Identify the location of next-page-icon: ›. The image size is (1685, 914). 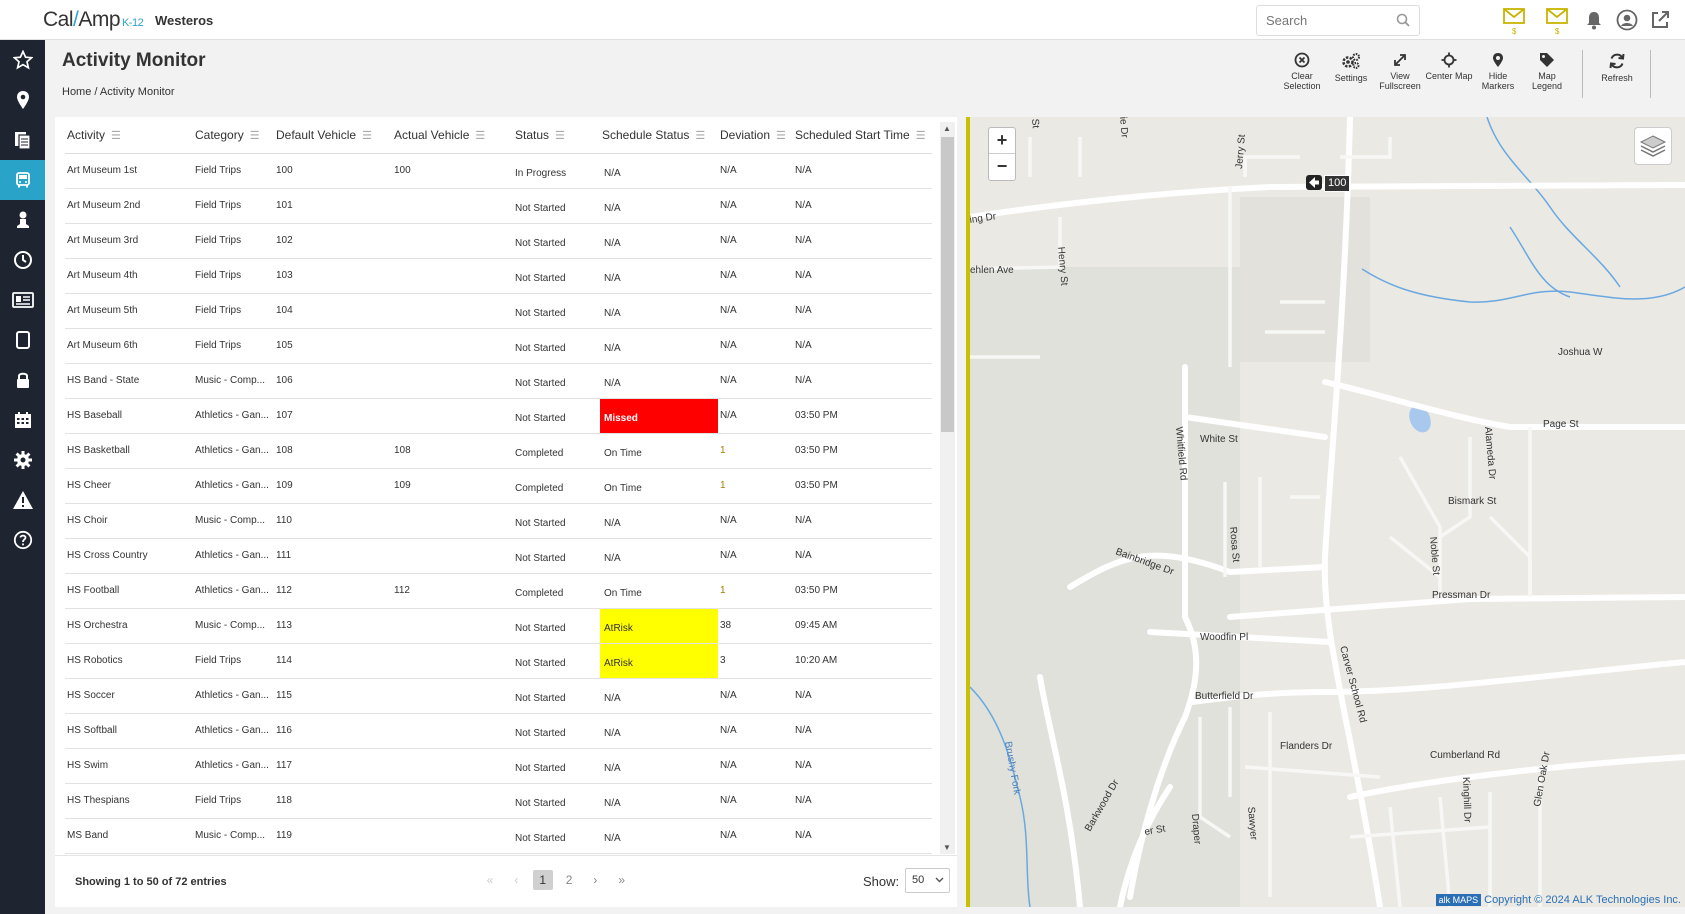
(595, 880).